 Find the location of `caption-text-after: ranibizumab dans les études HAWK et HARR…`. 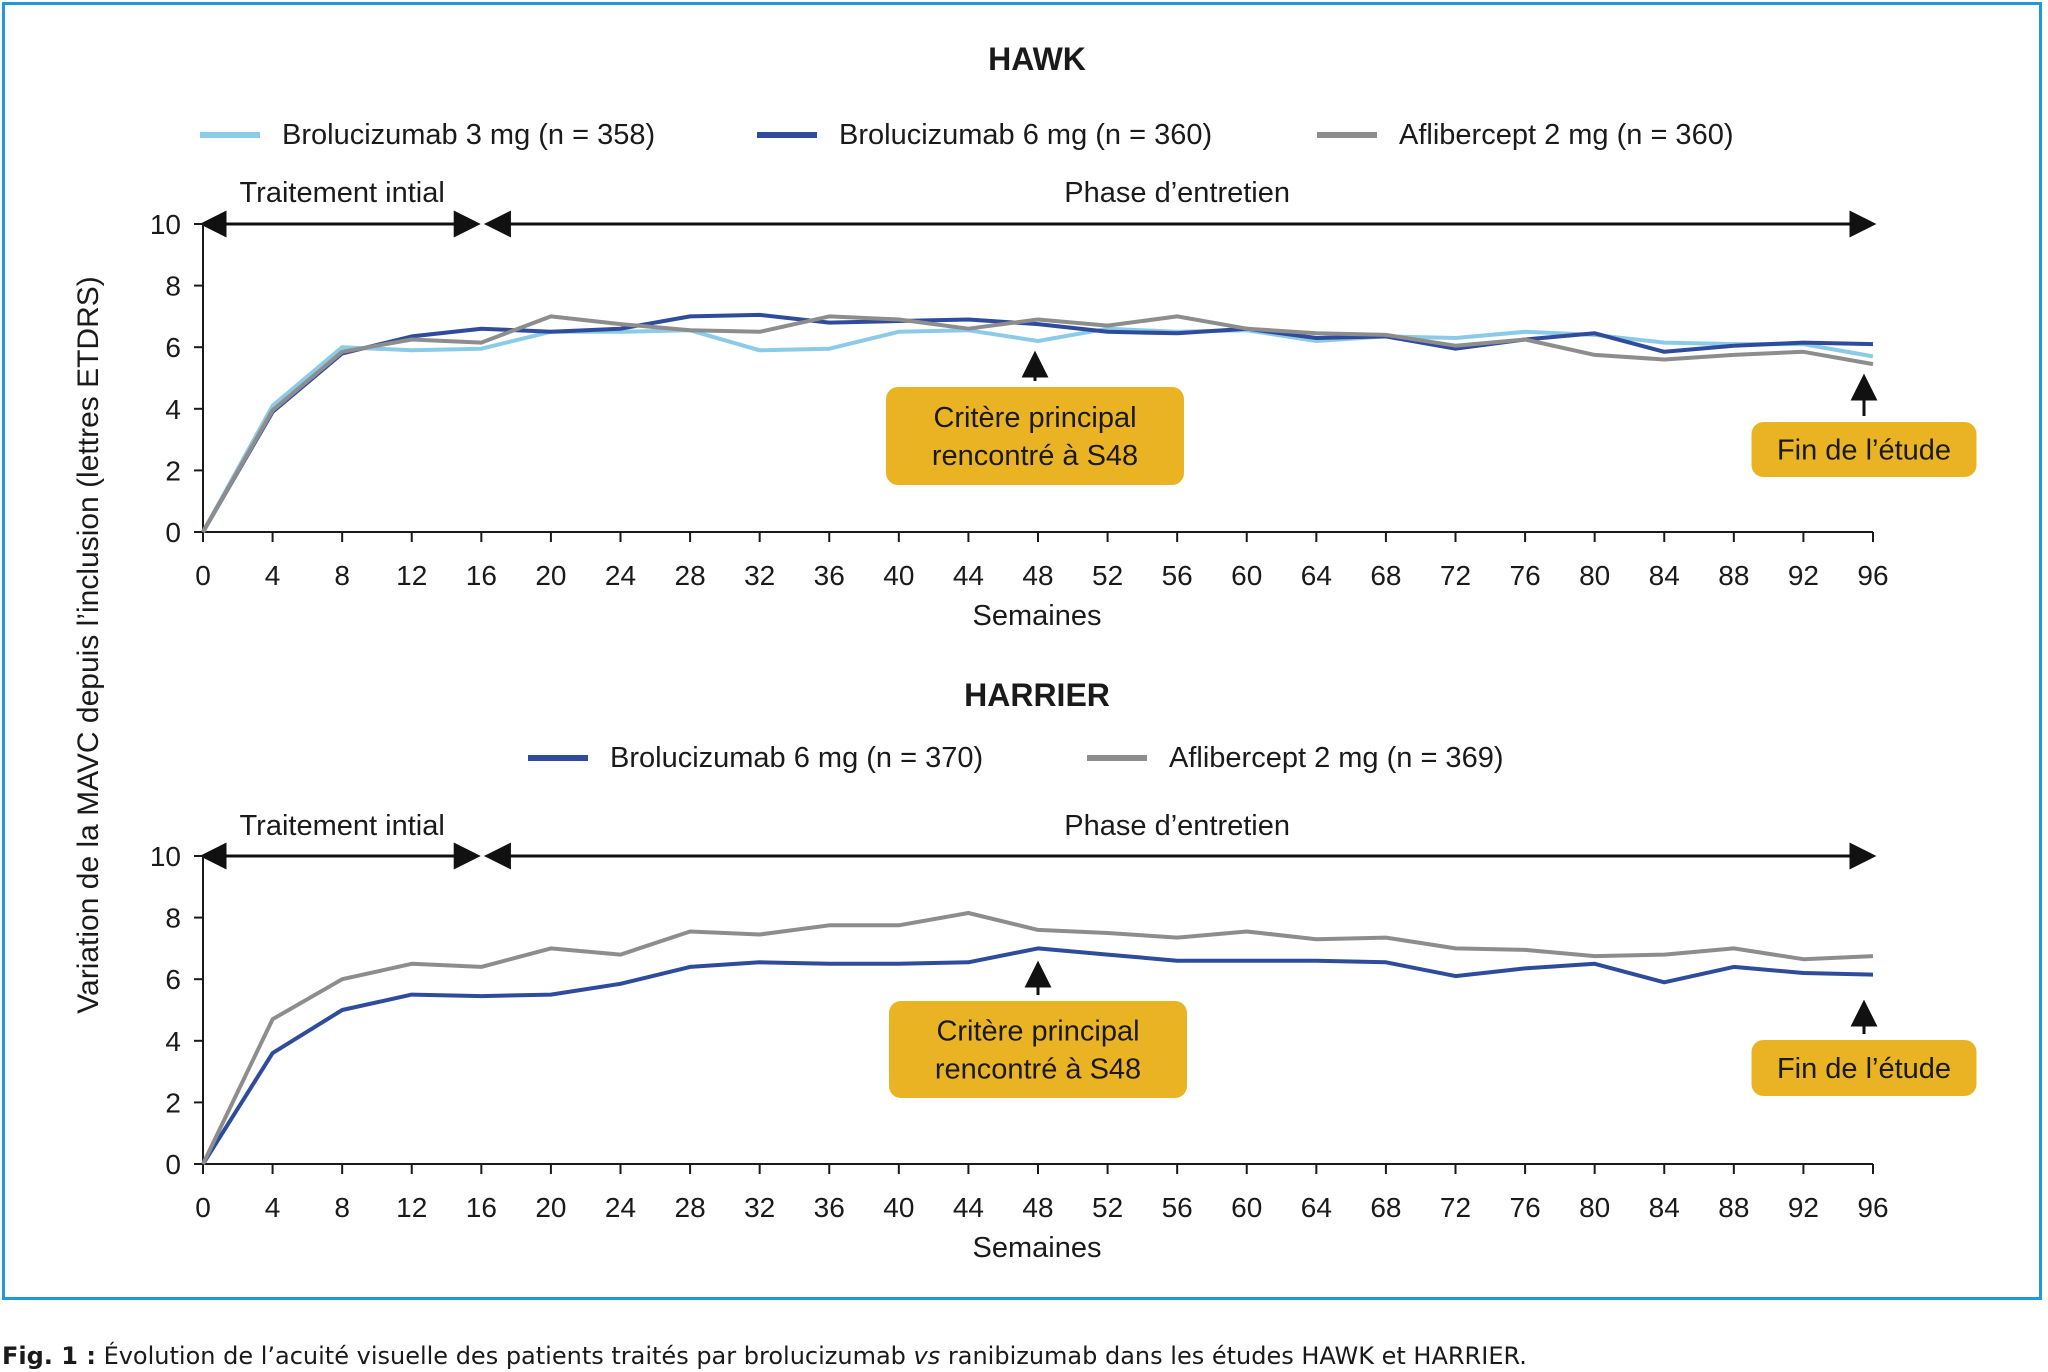

caption-text-after: ranibizumab dans les études HAWK et HARR… is located at coordinates (1233, 1356).